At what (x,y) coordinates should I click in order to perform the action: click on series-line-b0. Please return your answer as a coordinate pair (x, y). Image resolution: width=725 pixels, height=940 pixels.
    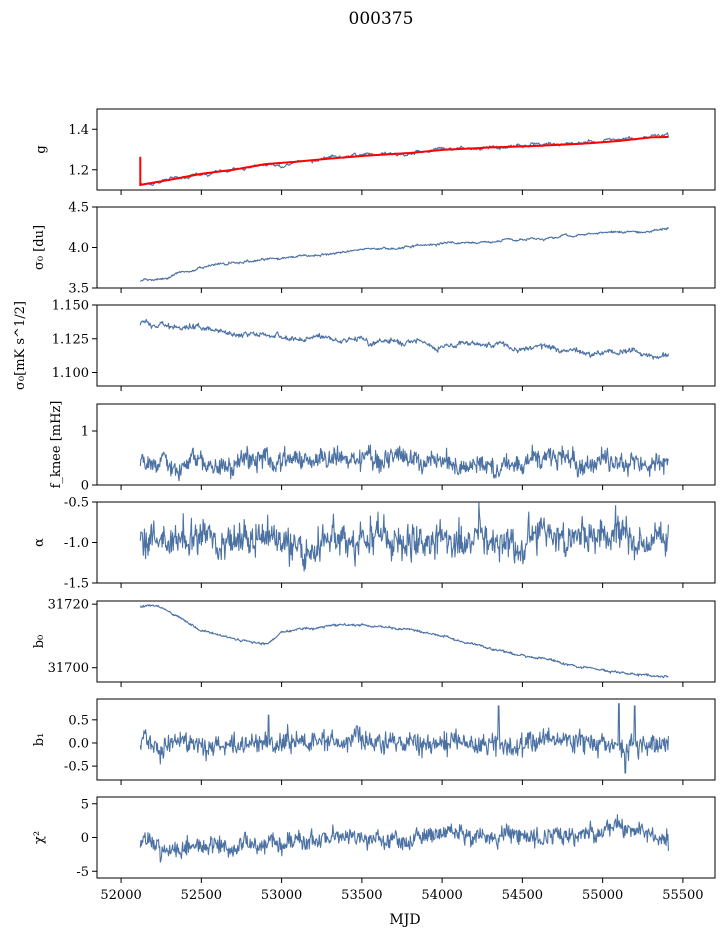
    Looking at the image, I should click on (404, 641).